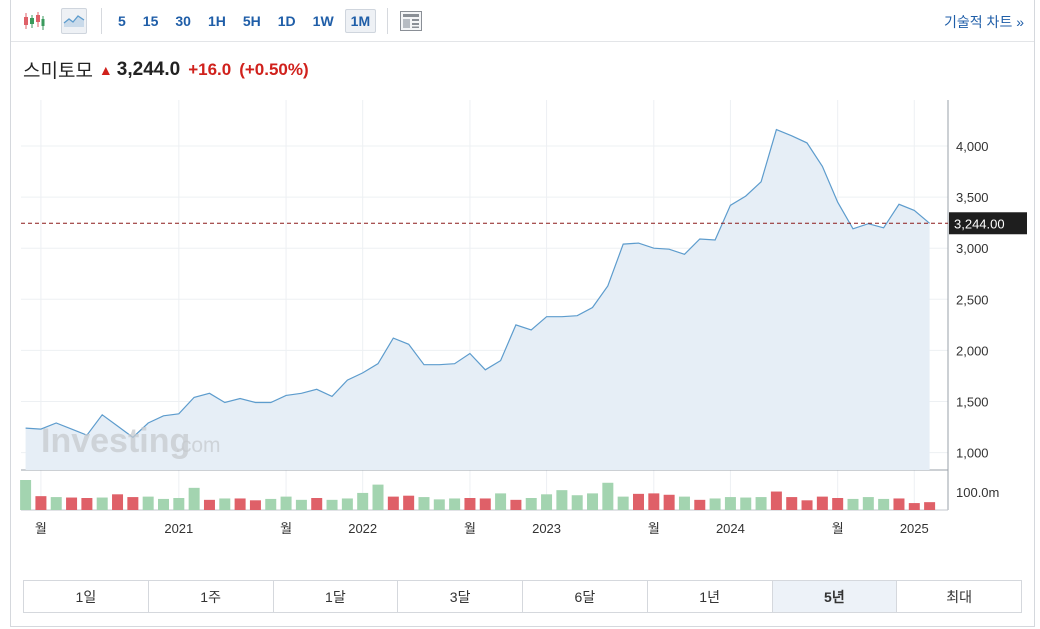  Describe the element at coordinates (148, 69) in the screenshot. I see `last-price: 3,244.0` at that location.